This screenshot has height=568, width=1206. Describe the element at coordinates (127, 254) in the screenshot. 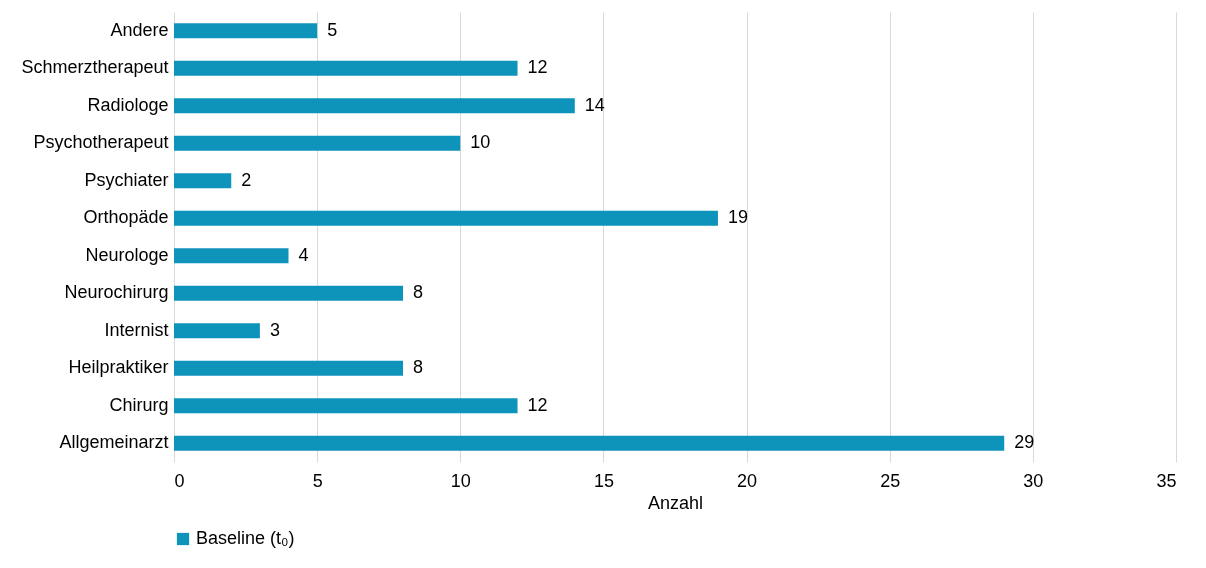

I see `y-tick-label: Neurologe` at that location.